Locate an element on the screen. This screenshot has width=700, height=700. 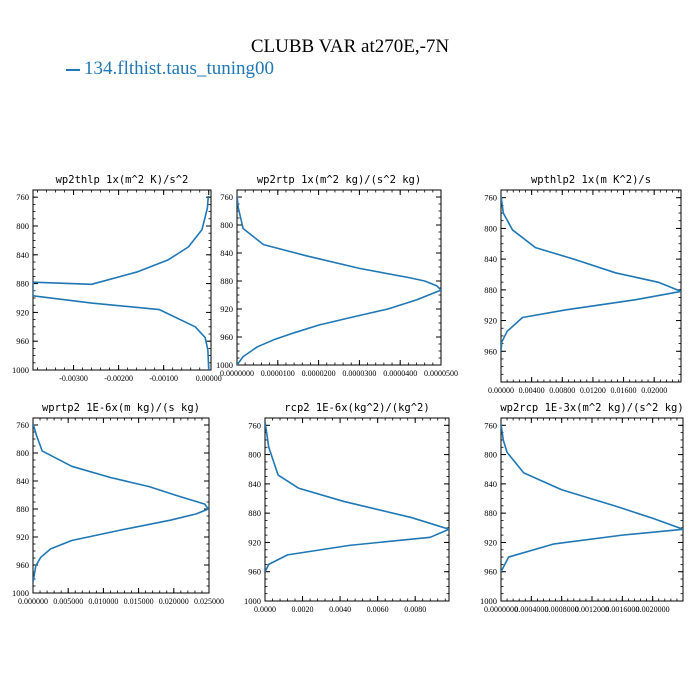
x-tick-label: 0.0000300 is located at coordinates (359, 373).